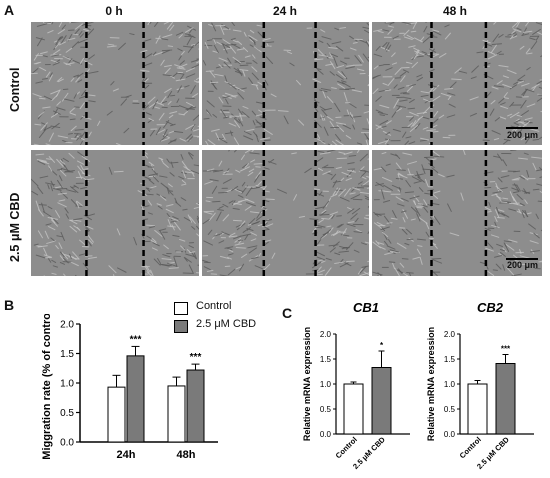 The width and height of the screenshot is (550, 478). What do you see at coordinates (176, 414) in the screenshot?
I see `bar-control-48h` at bounding box center [176, 414].